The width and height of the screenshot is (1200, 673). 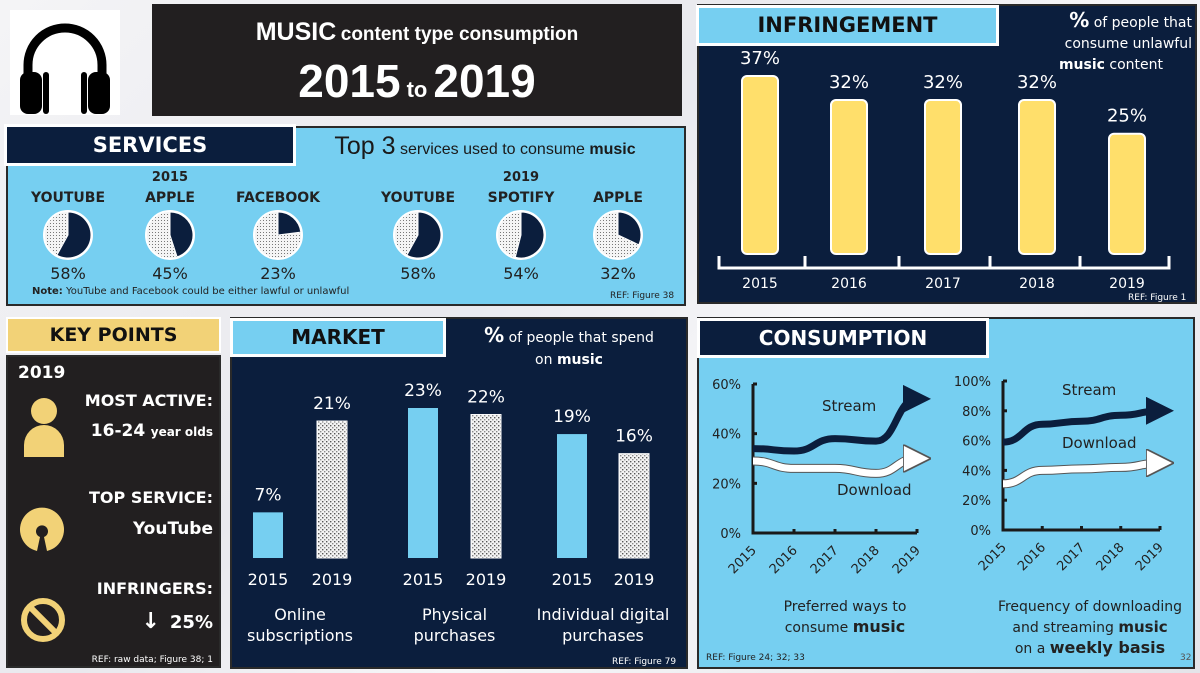 I want to click on note-label: Note:, so click(x=47, y=291).